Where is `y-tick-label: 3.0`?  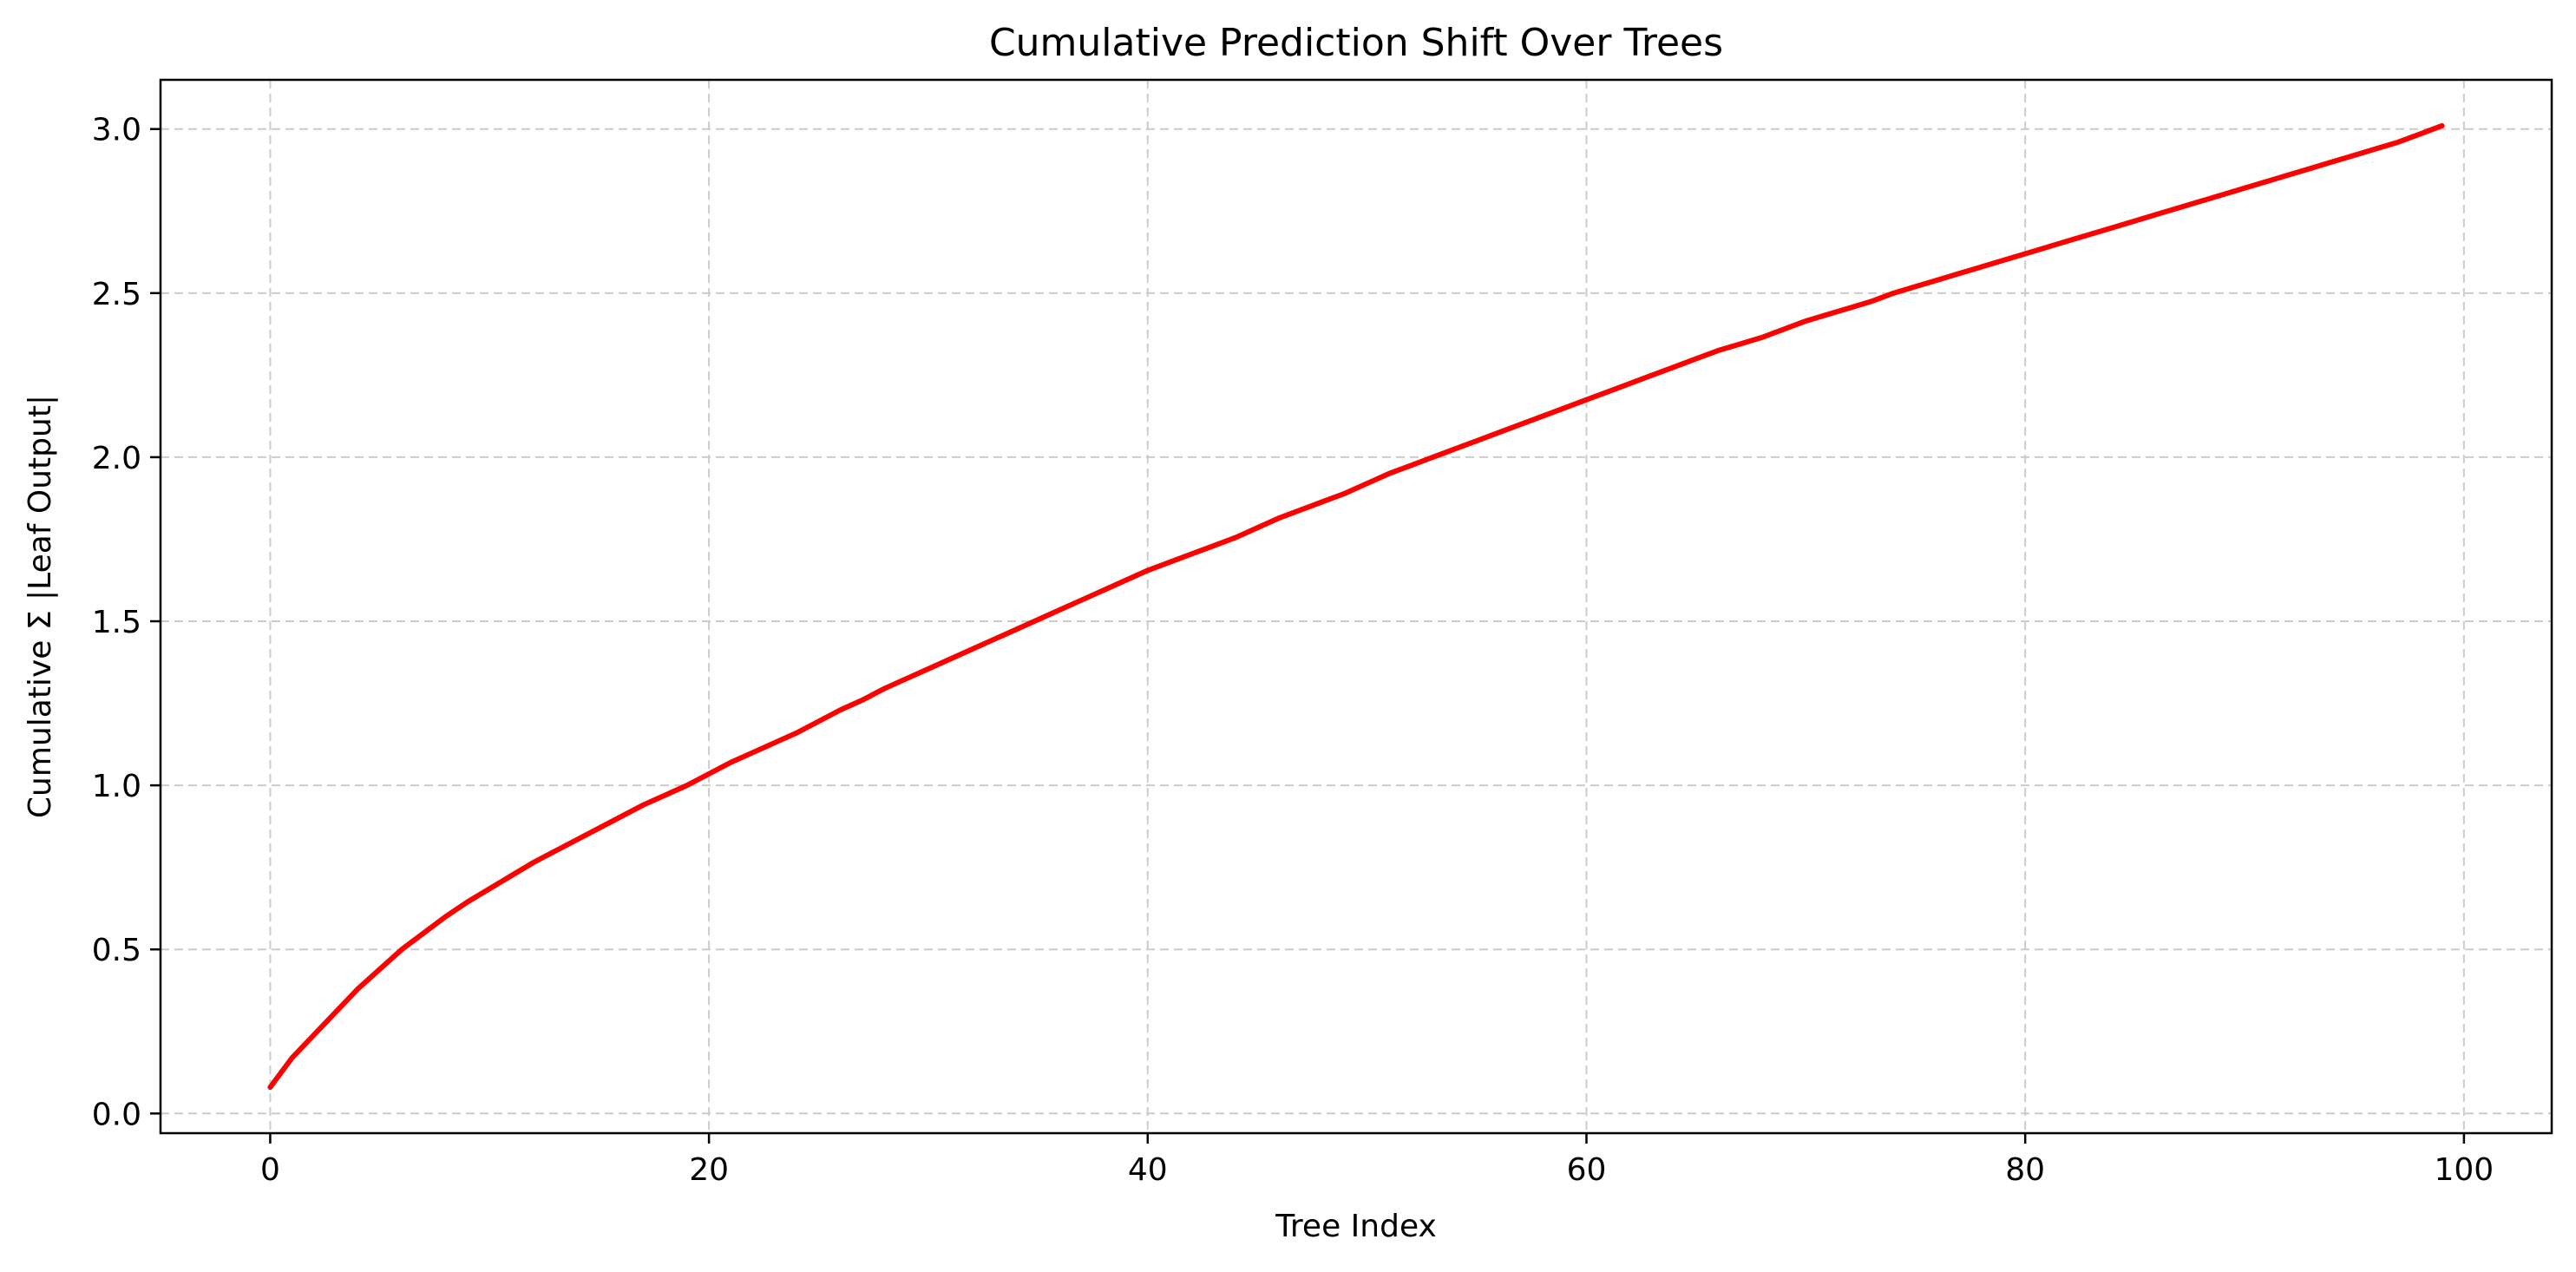
y-tick-label: 3.0 is located at coordinates (116, 130).